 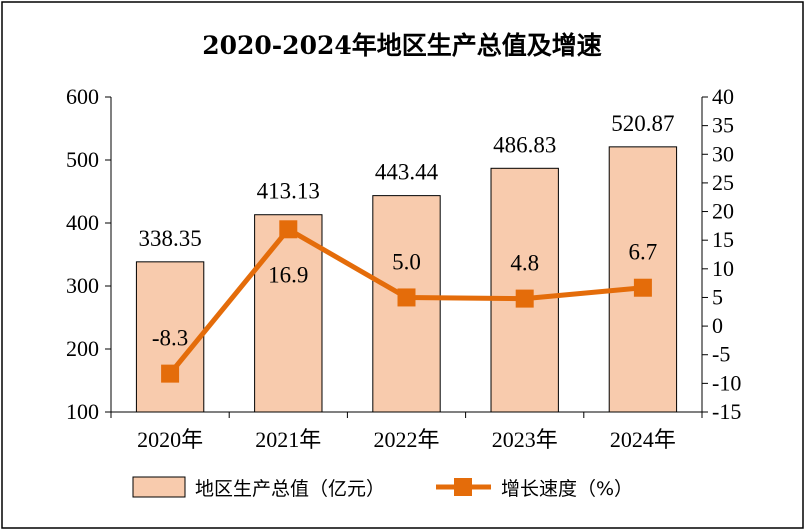 I want to click on left-tick-label: 400, so click(x=82, y=222).